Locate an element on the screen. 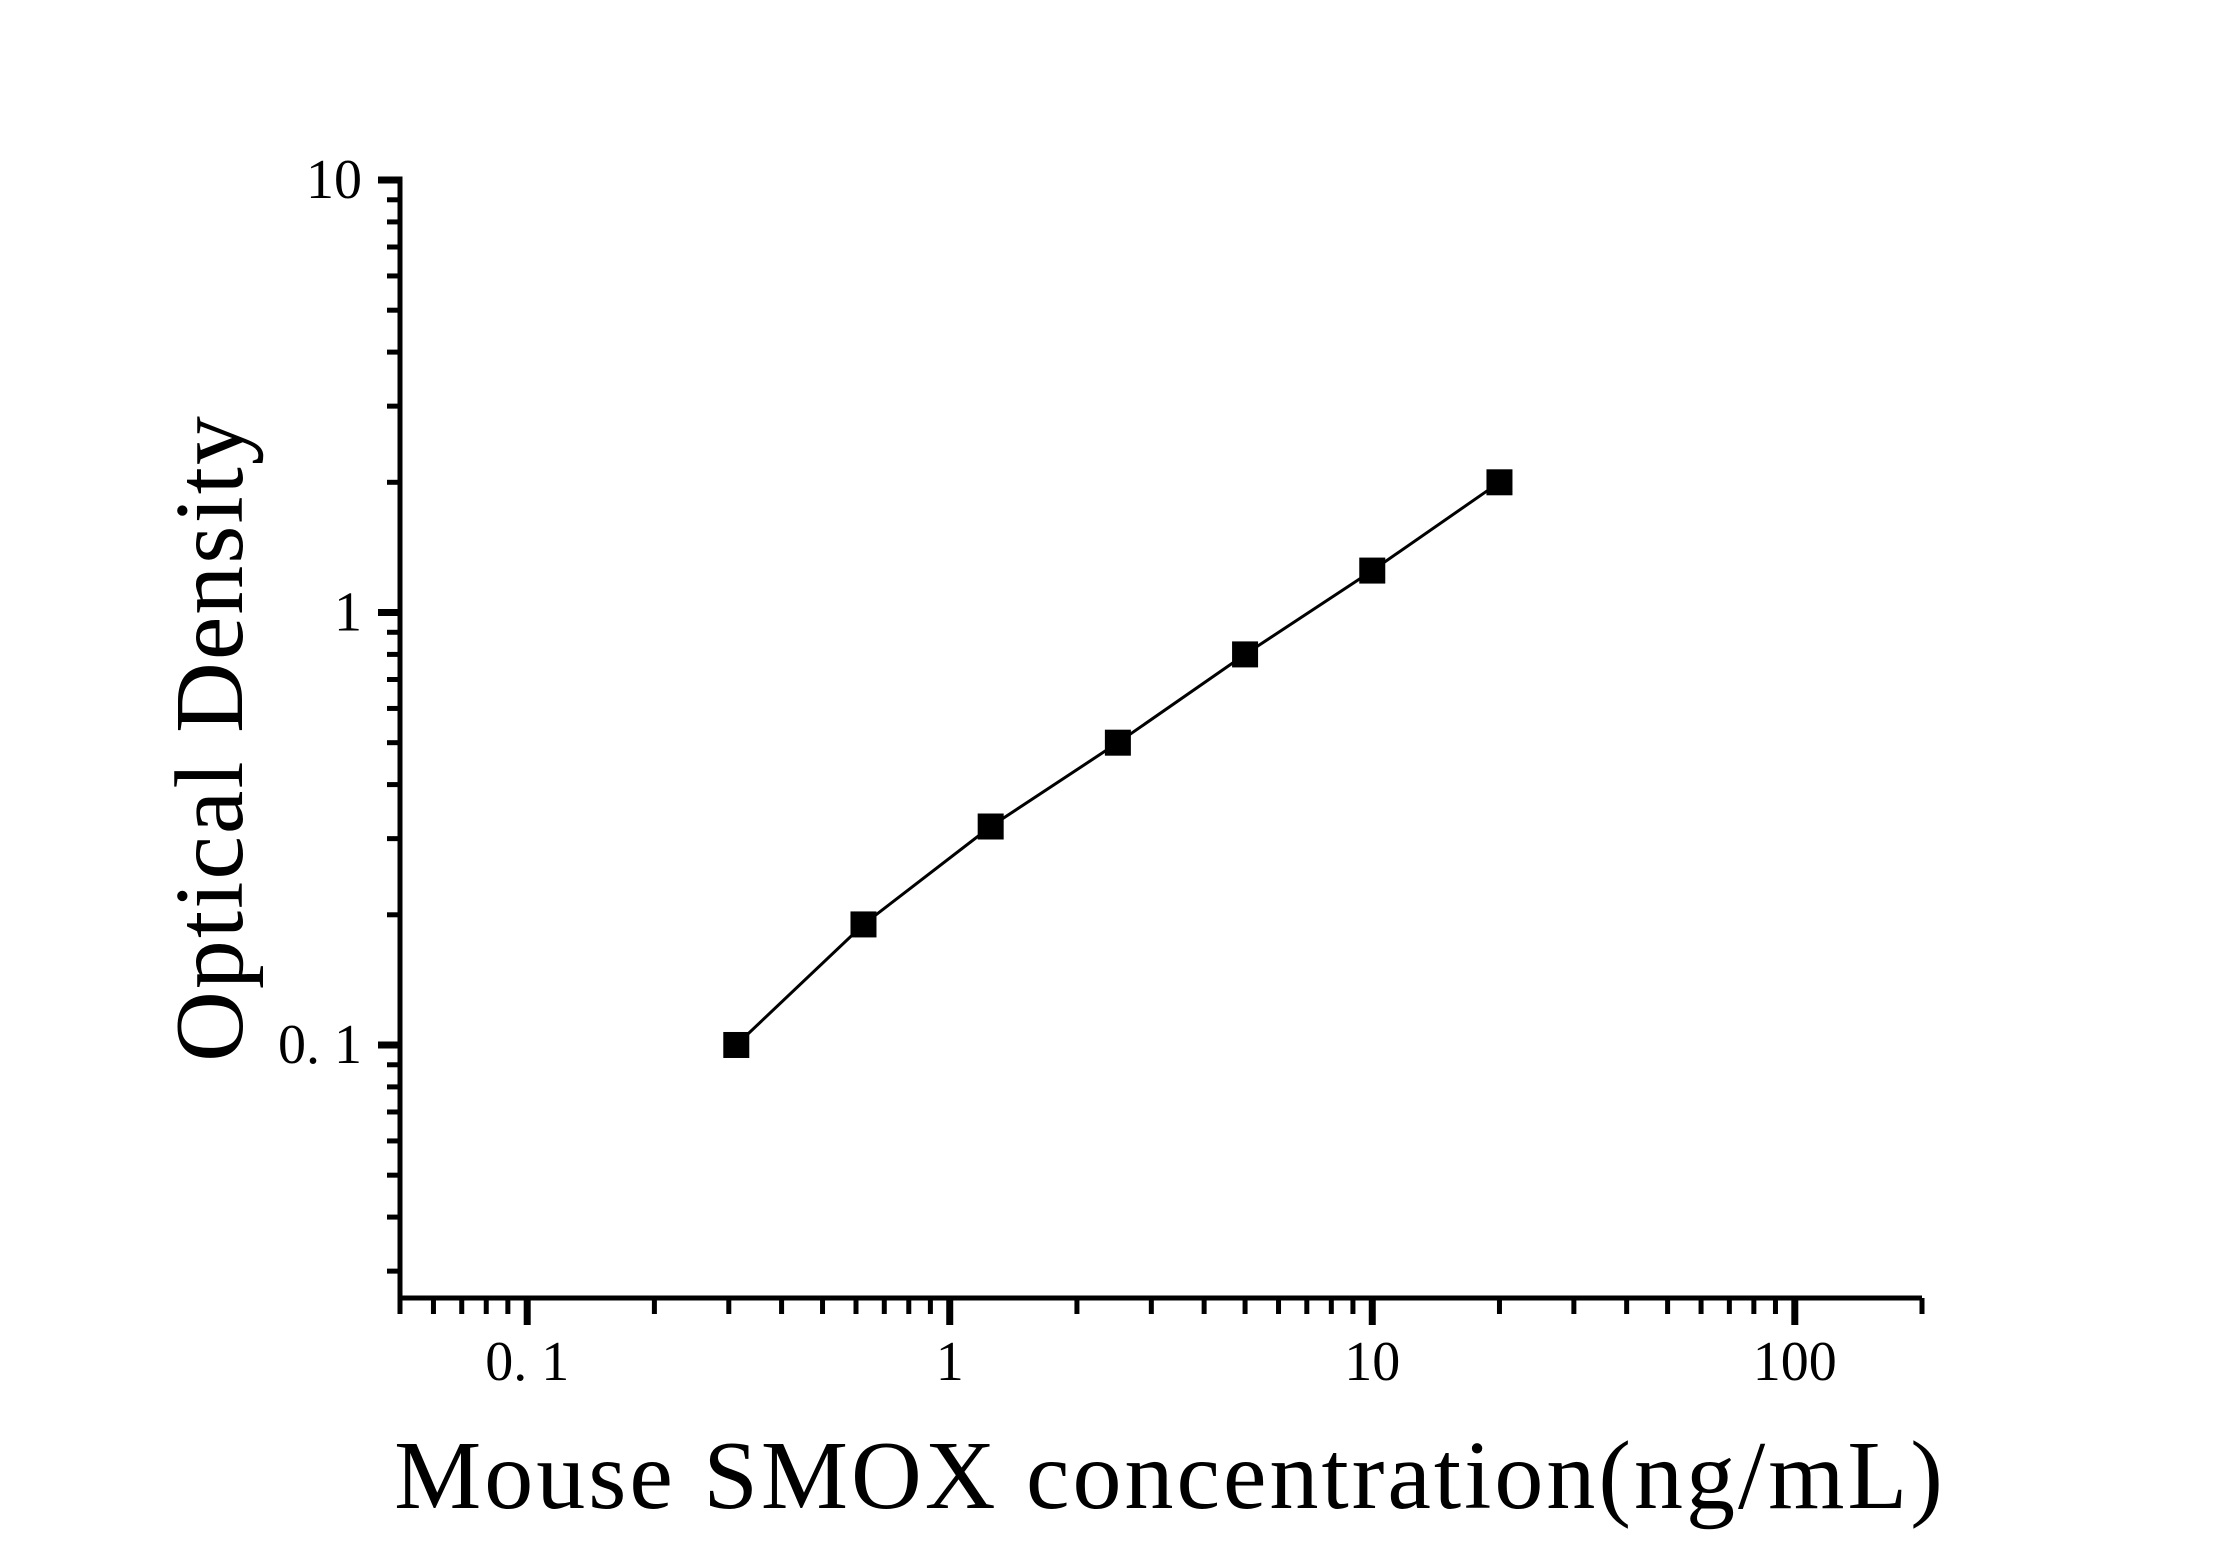  y-tick-label: 10 is located at coordinates (334, 180).